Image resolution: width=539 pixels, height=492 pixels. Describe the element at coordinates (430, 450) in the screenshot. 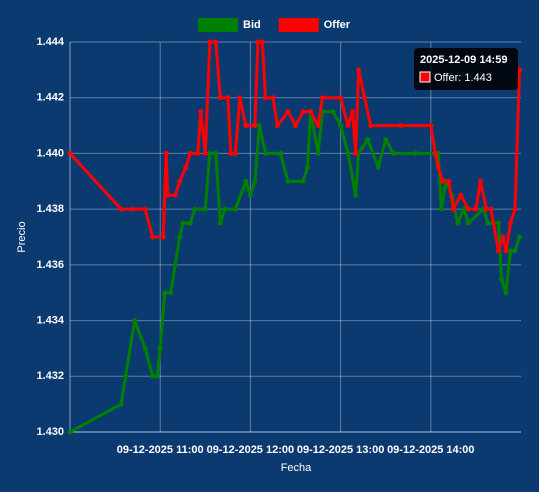

I see `x-tick-label: 09-12-2025 14:00` at that location.